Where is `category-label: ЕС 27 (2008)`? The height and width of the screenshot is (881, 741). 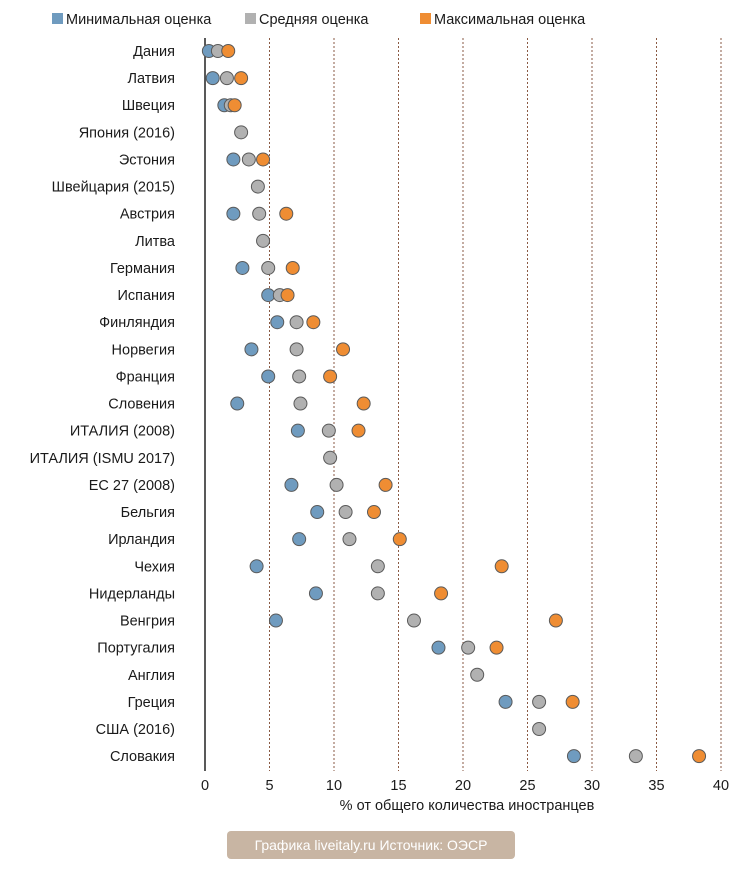 category-label: ЕС 27 (2008) is located at coordinates (132, 486).